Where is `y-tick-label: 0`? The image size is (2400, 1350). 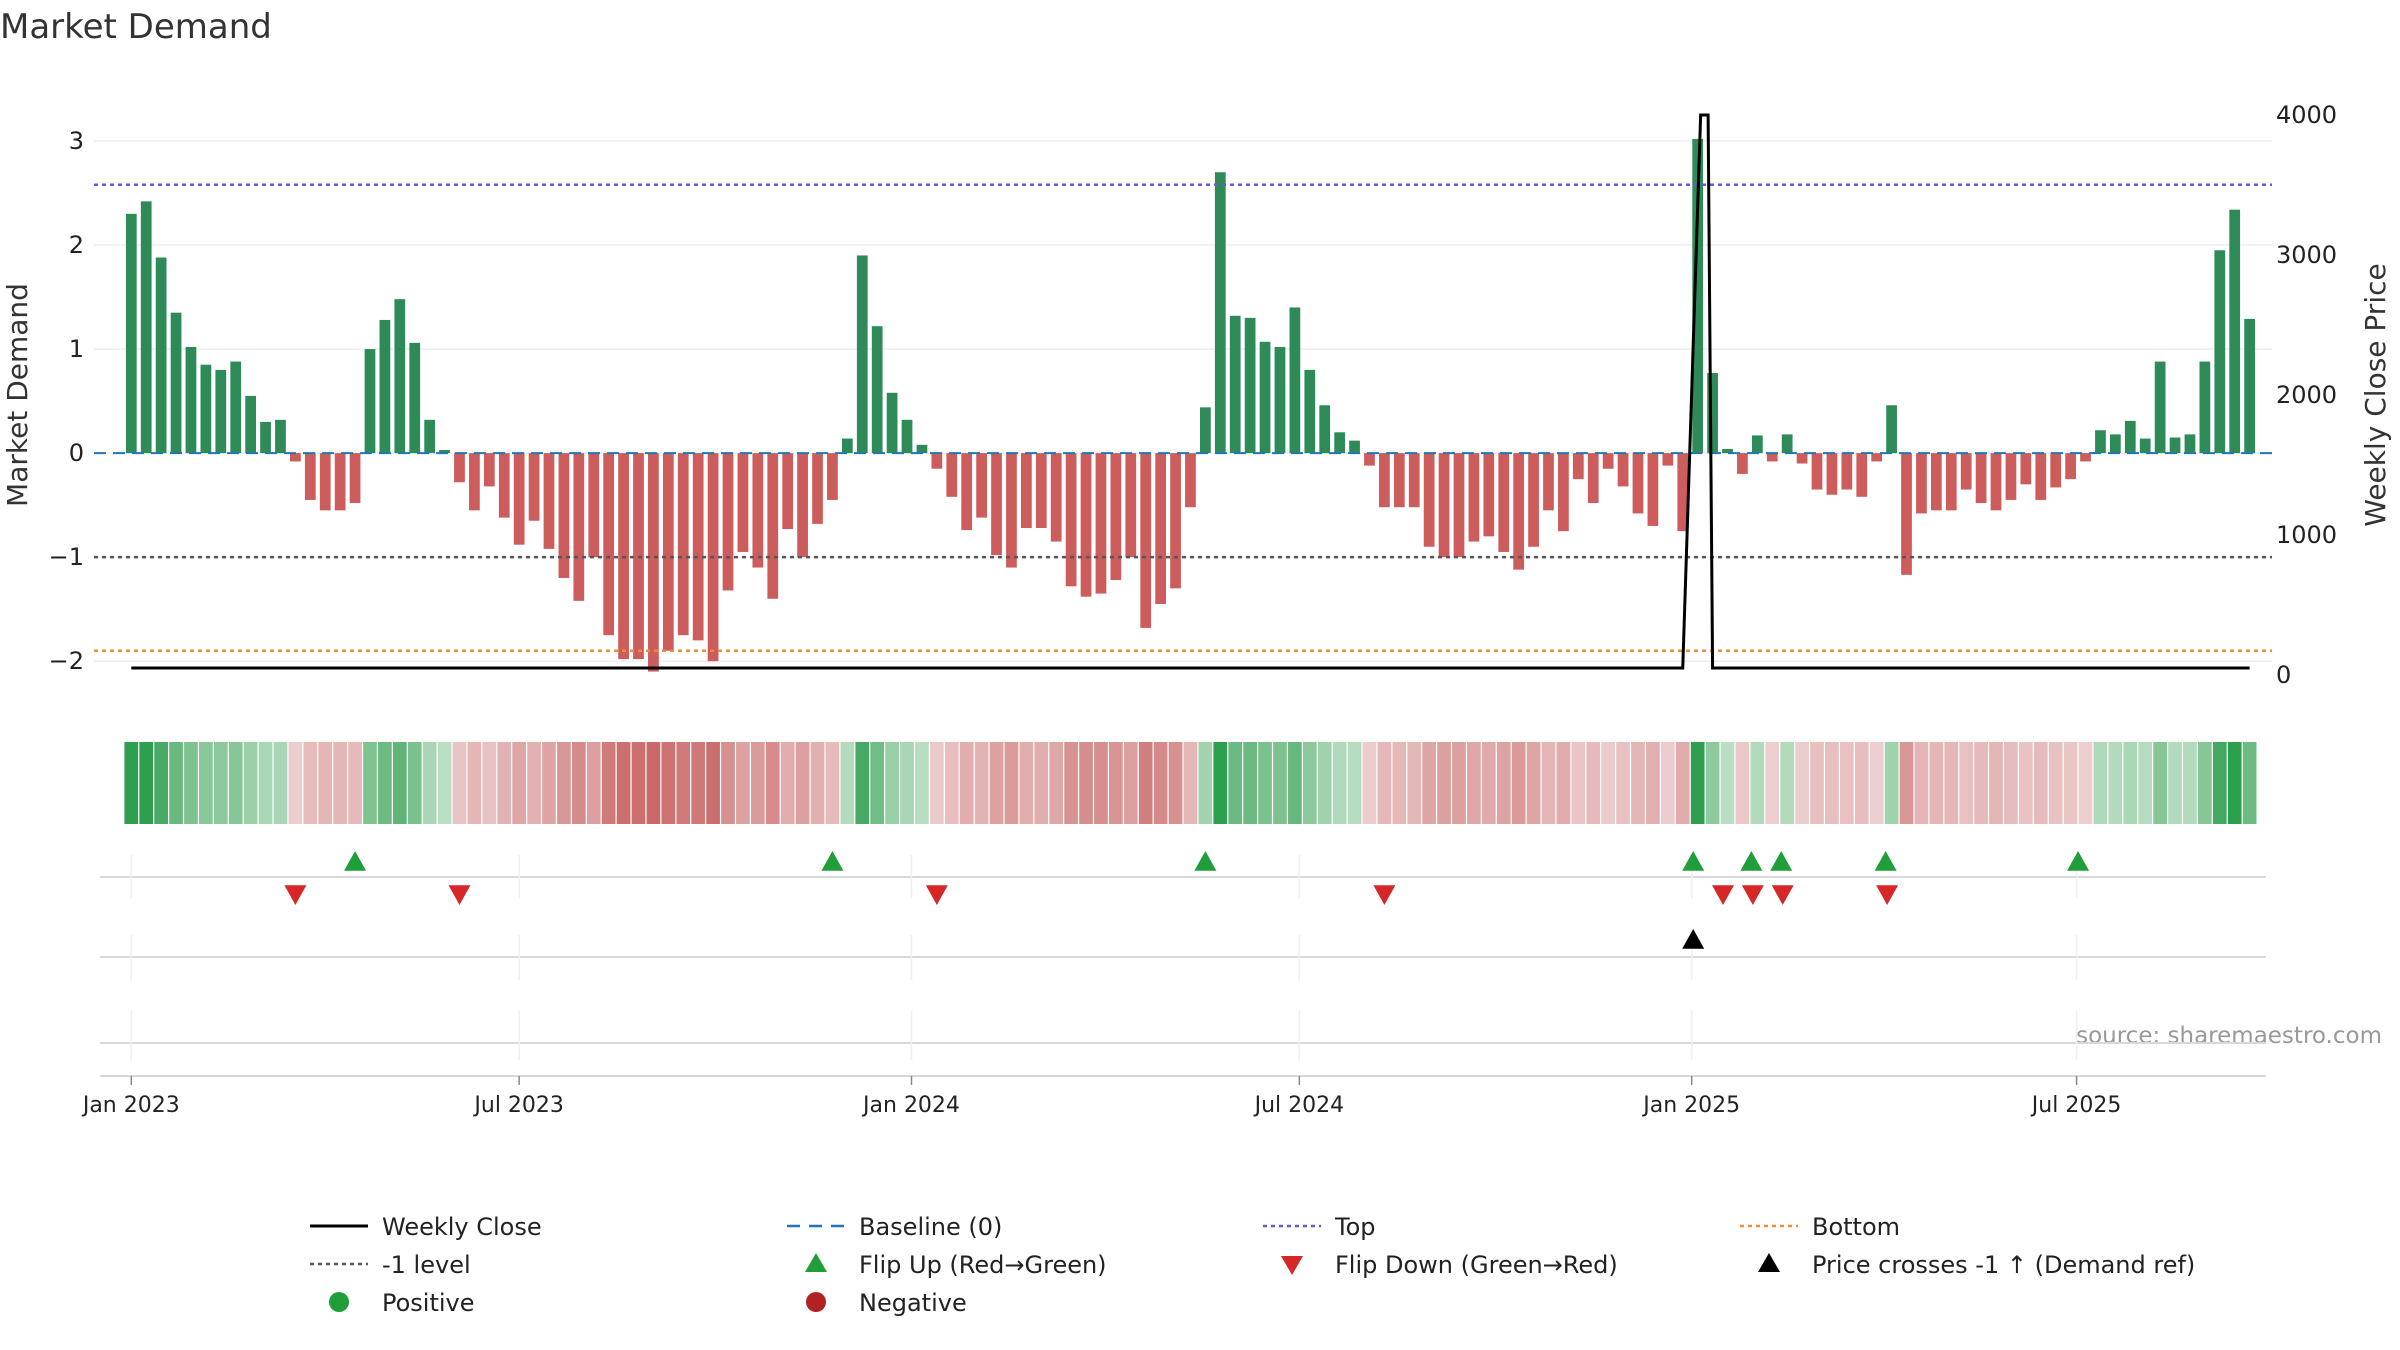 y-tick-label: 0 is located at coordinates (76, 453).